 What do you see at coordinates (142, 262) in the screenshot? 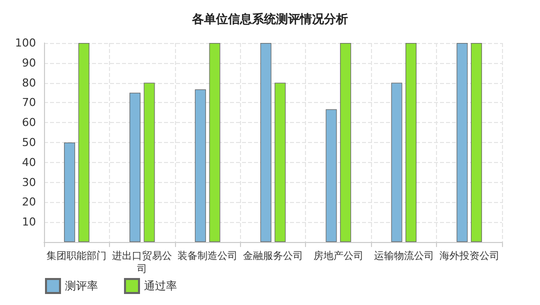
I see `x-tick-label: 进出口贸易公司` at bounding box center [142, 262].